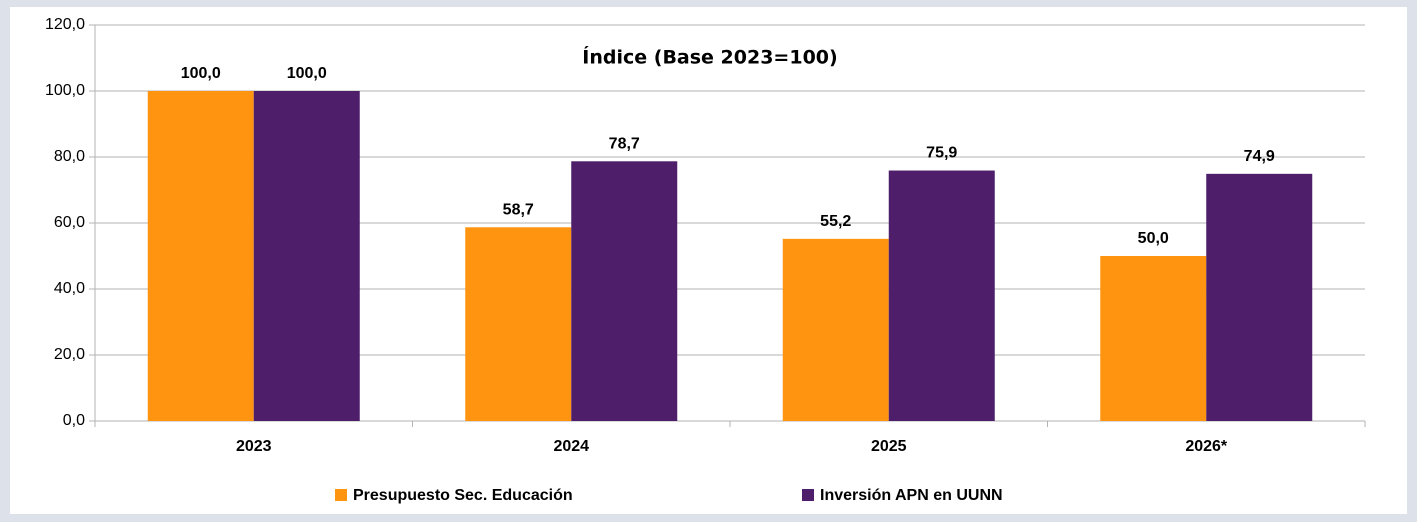  What do you see at coordinates (254, 446) in the screenshot?
I see `x-tick-label: 2023` at bounding box center [254, 446].